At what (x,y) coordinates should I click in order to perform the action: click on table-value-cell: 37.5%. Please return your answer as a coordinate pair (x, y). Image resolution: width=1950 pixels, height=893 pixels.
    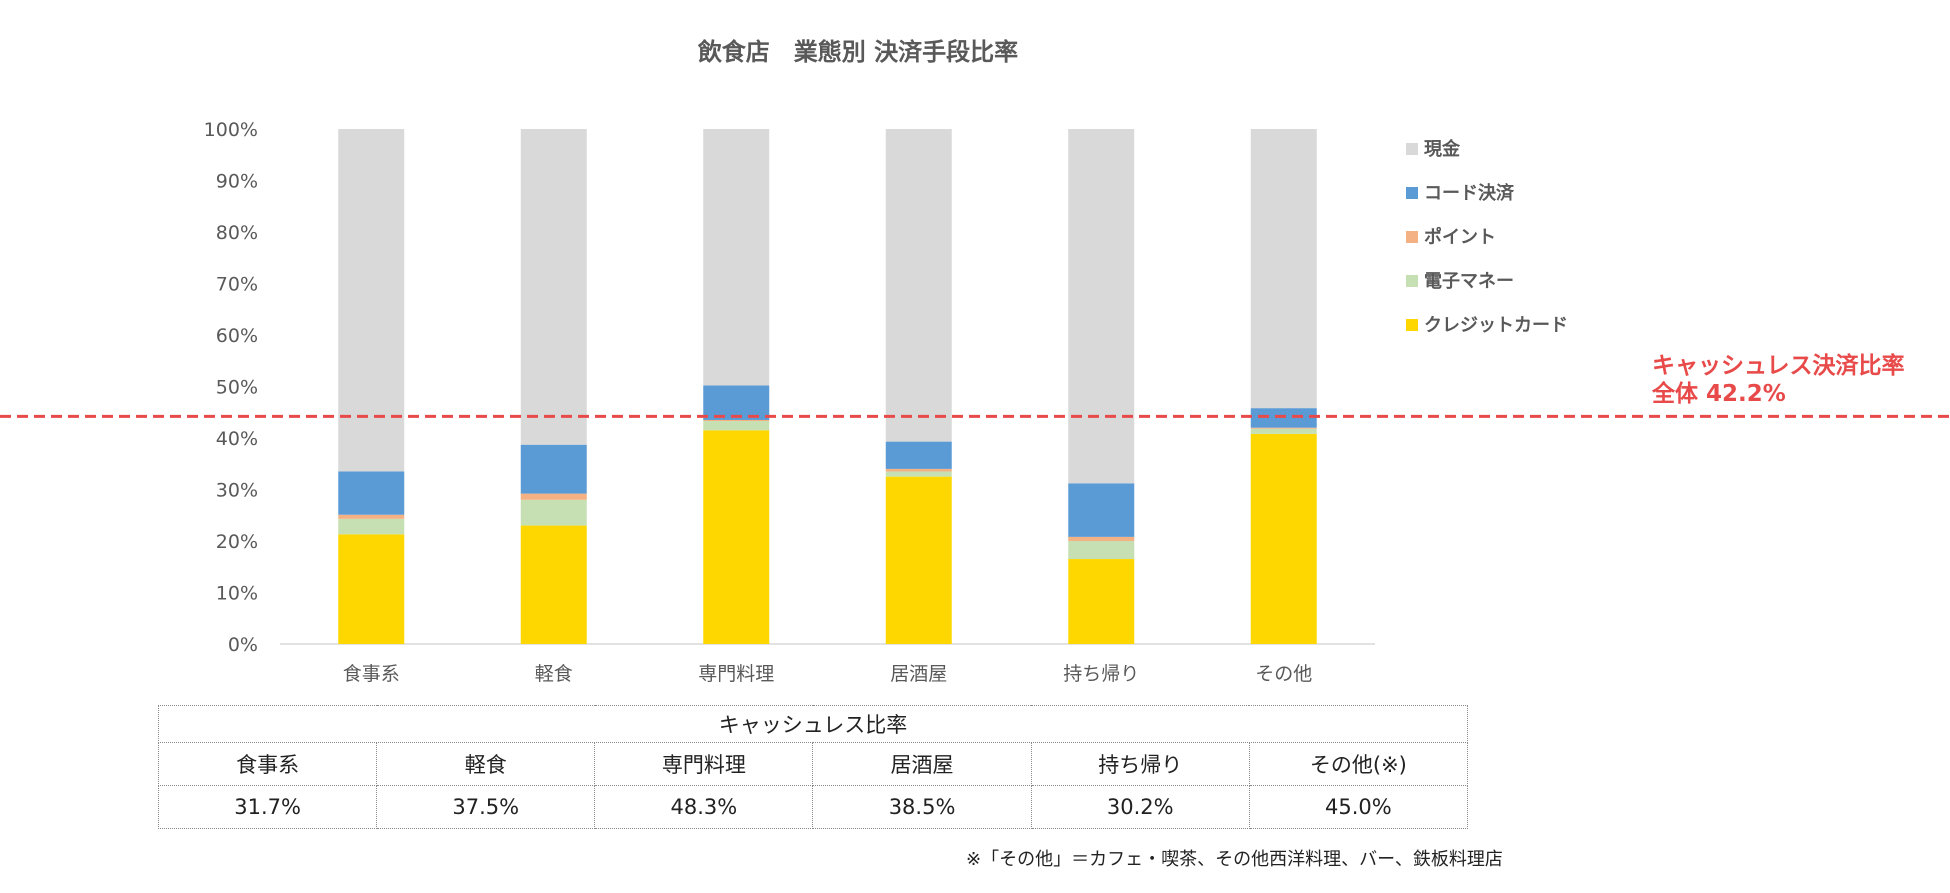
    Looking at the image, I should click on (486, 807).